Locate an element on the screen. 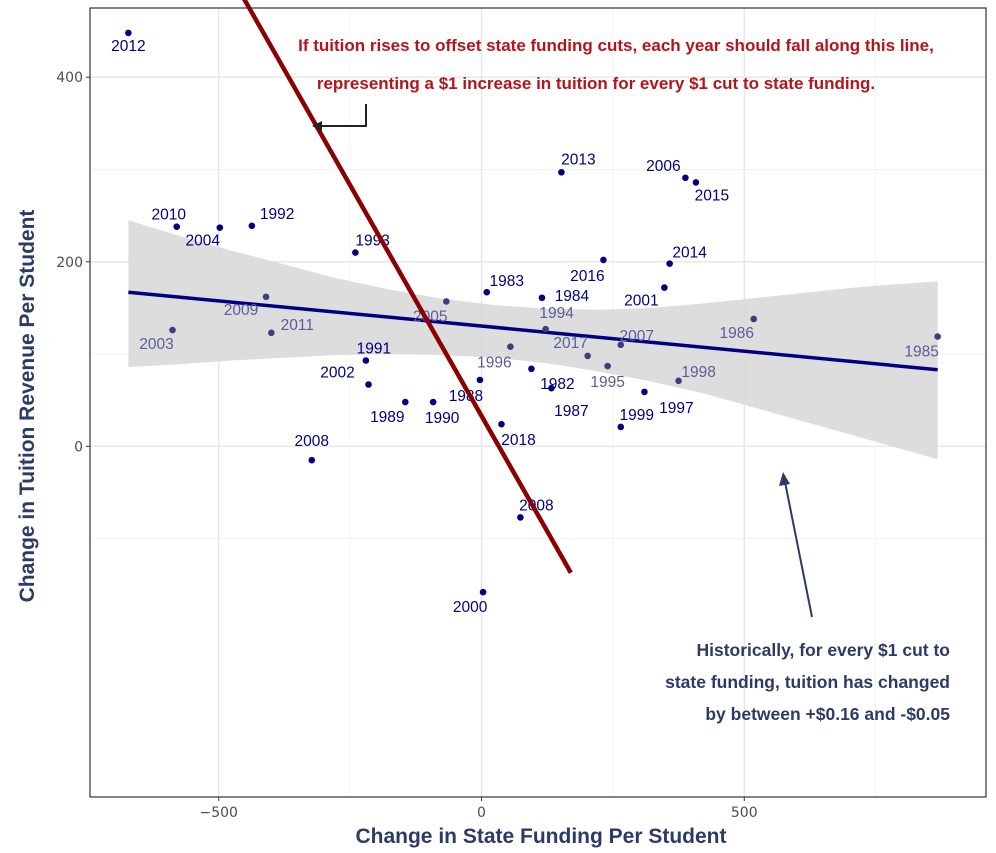 This screenshot has width=996, height=853. point-label: 2014 is located at coordinates (689, 253).